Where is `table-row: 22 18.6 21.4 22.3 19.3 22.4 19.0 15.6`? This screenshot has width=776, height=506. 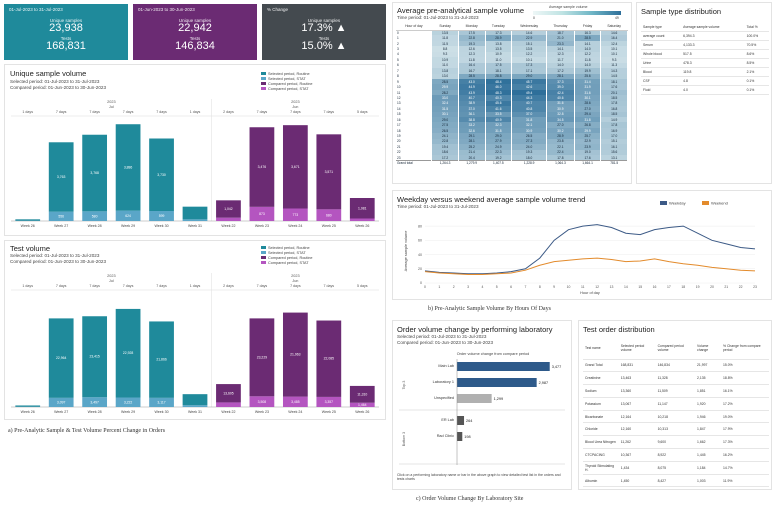
table-row: 22 18.6 21.4 22.3 19.3 22.4 19.0 15.6 is located at coordinates (512, 152).